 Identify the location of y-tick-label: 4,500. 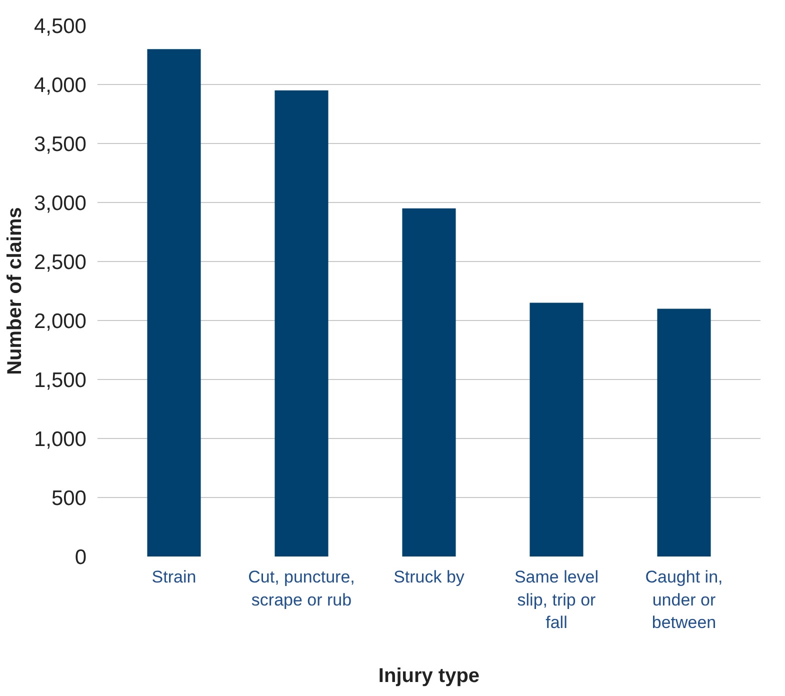
(60, 26).